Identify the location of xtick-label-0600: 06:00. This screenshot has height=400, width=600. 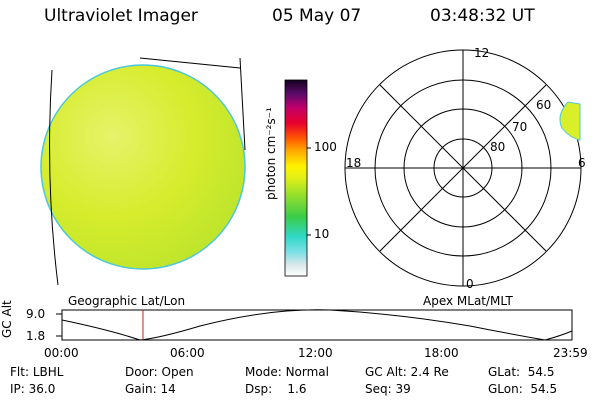
(187, 353).